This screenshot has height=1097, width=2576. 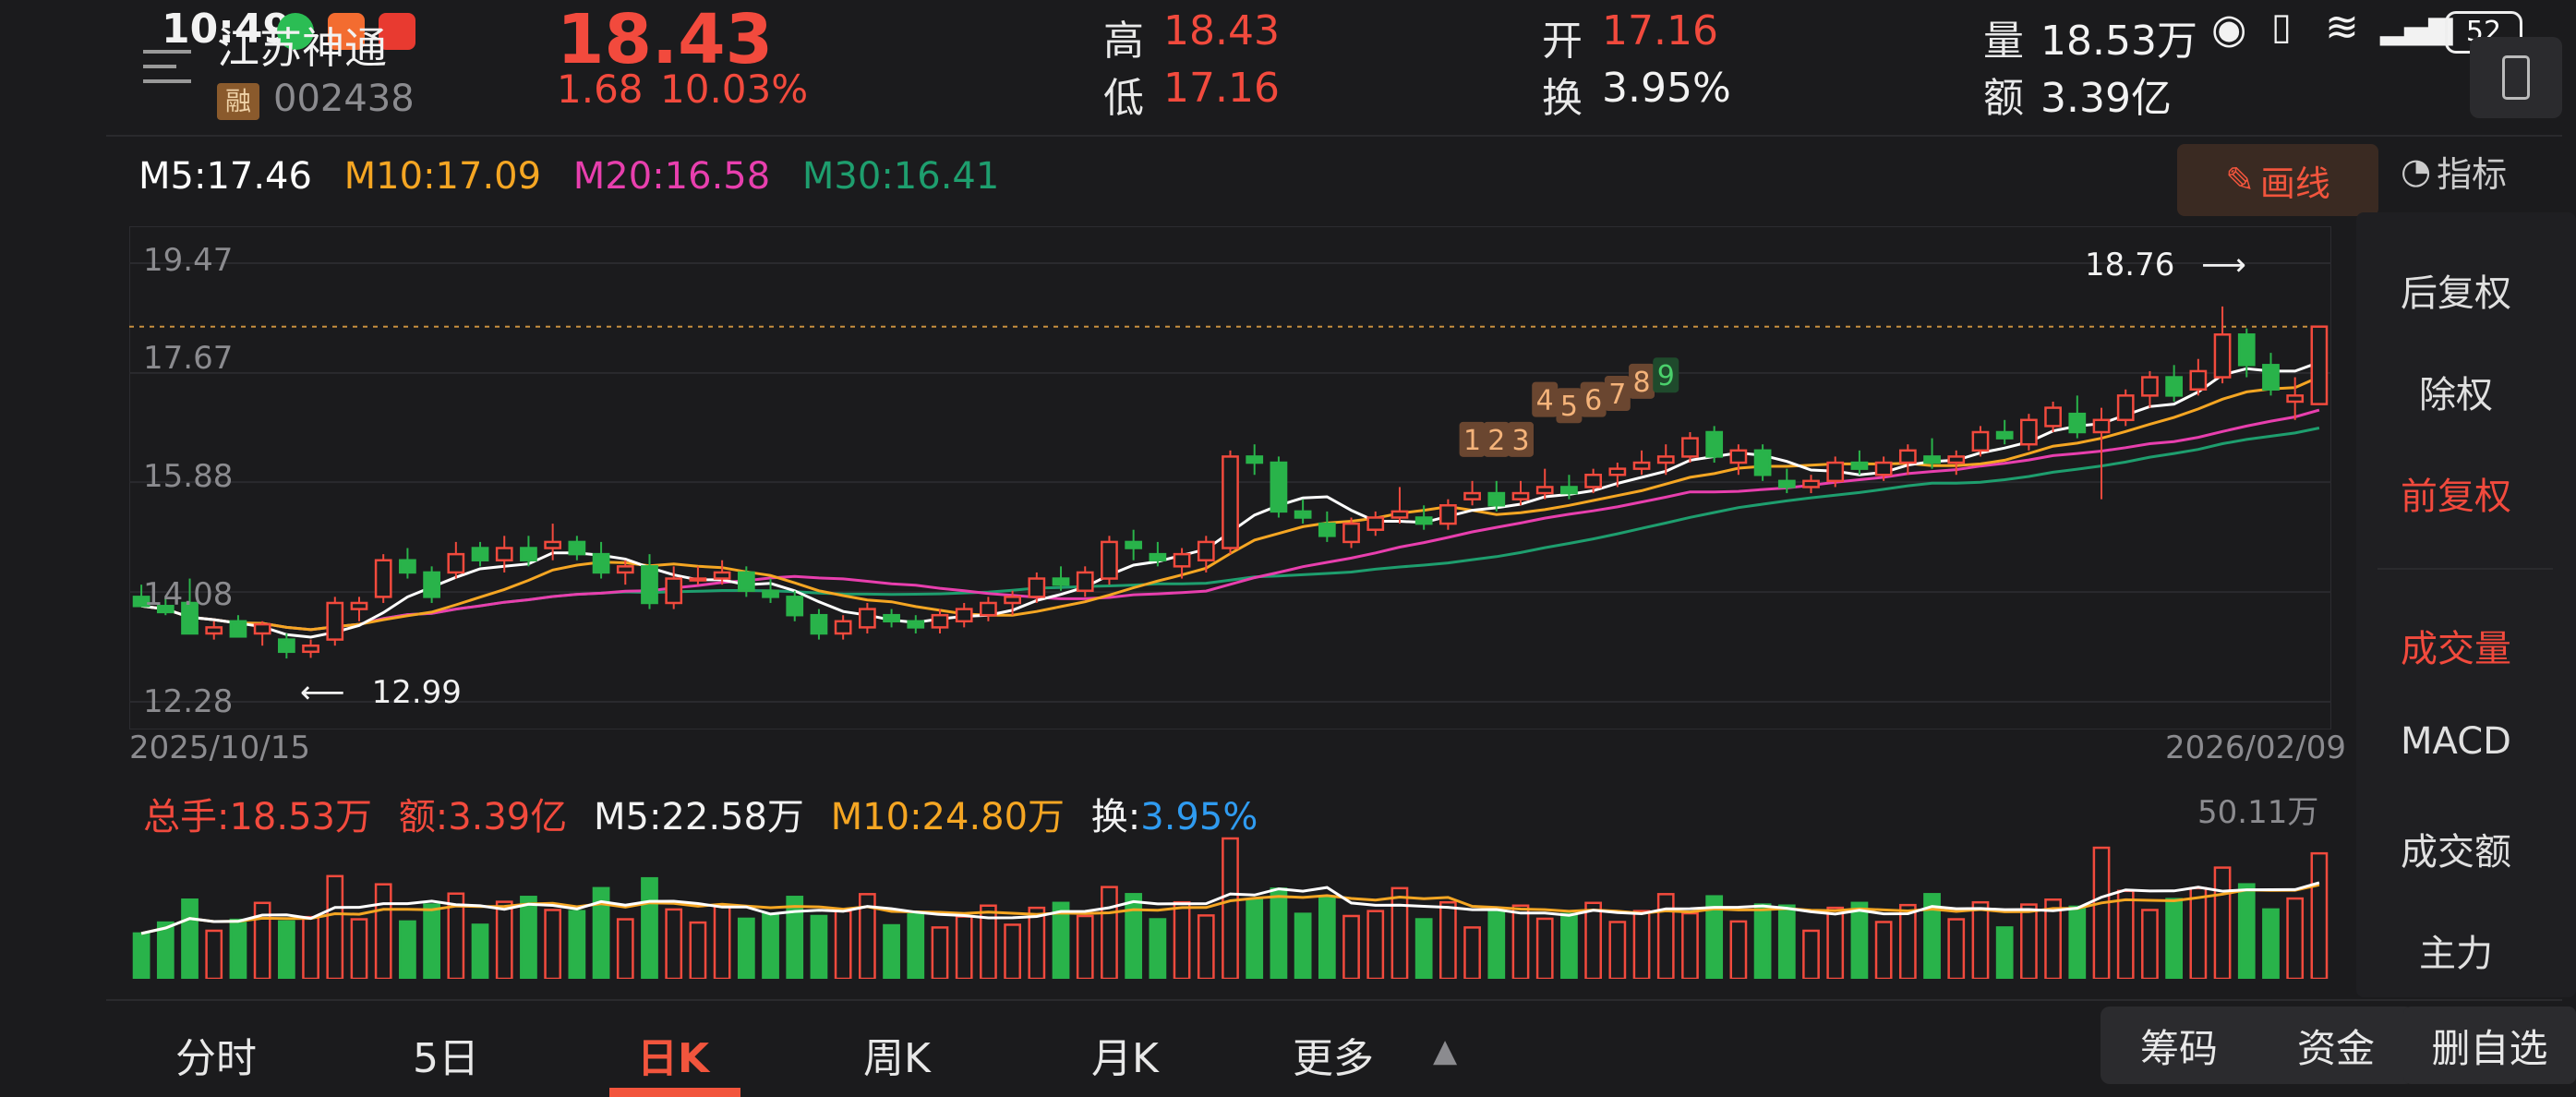 I want to click on more-arrow-icon: ▲, so click(x=1445, y=1050).